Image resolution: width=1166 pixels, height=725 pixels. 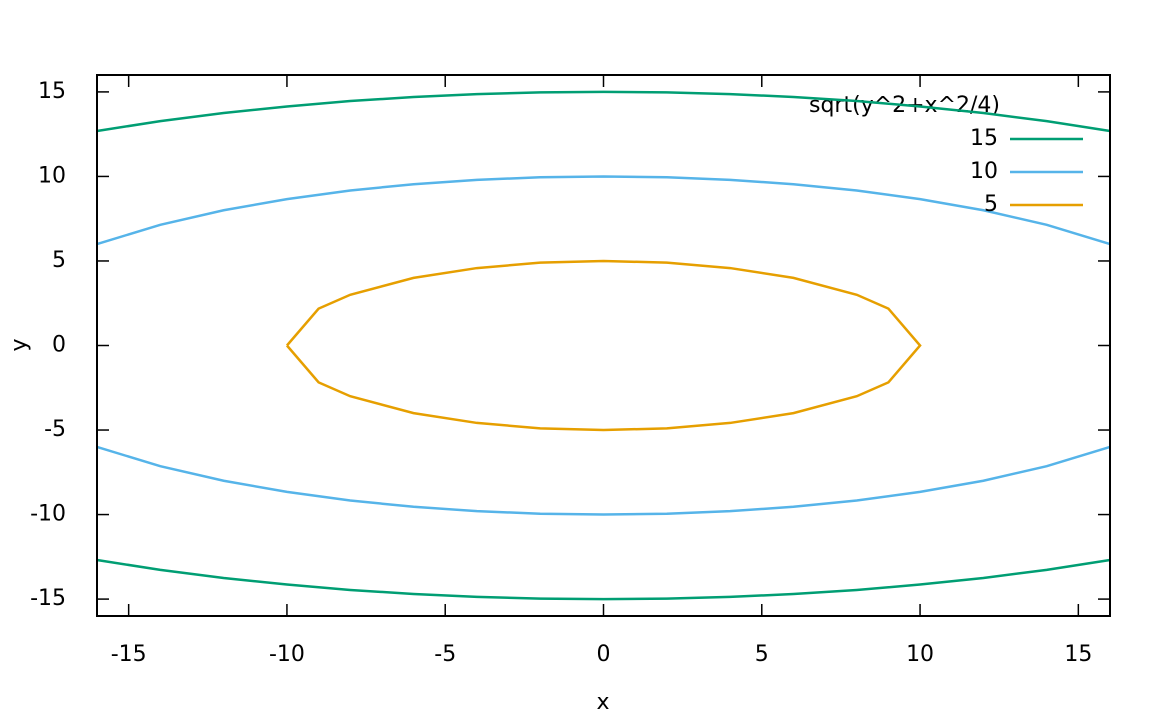 I want to click on y-tick-label: 15, so click(x=52, y=91).